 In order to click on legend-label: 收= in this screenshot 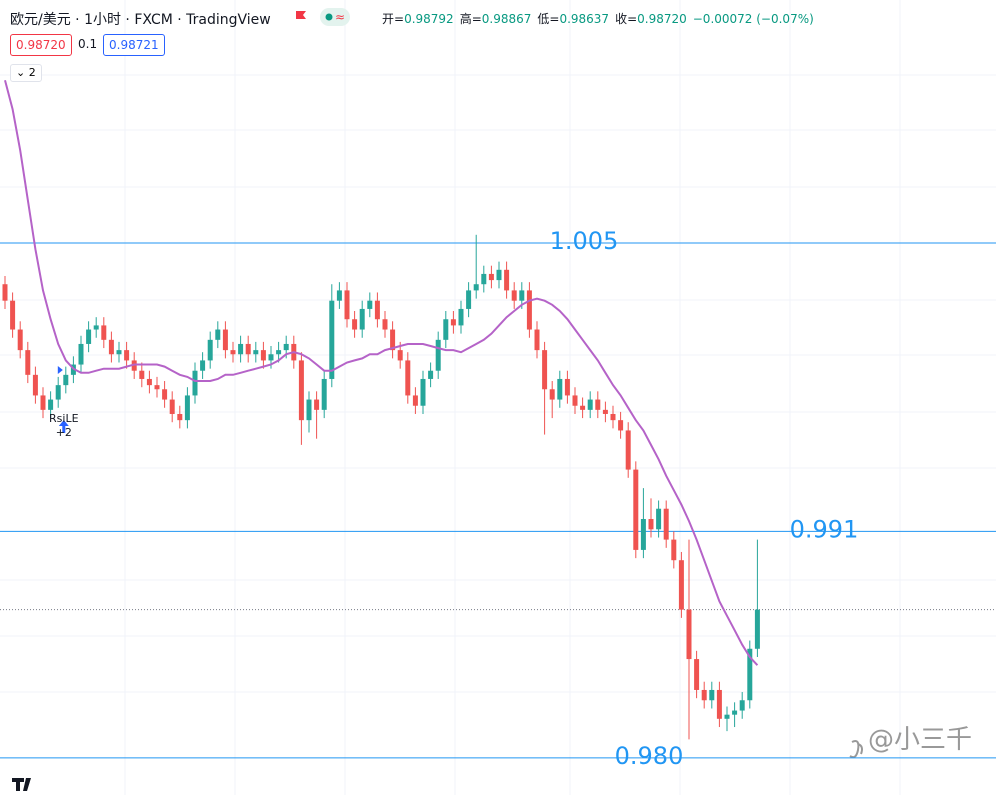, I will do `click(626, 19)`.